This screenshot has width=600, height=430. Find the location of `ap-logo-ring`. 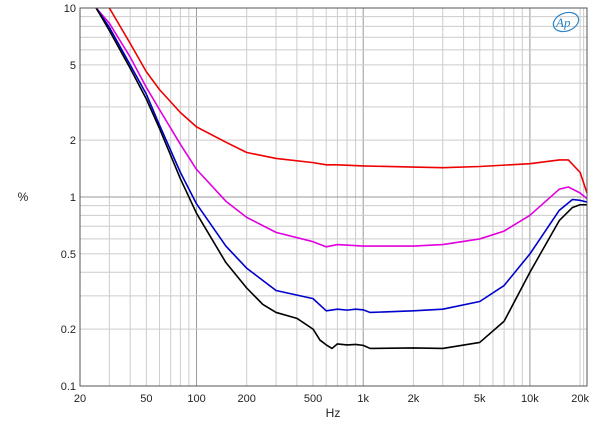

ap-logo-ring is located at coordinates (566, 22).